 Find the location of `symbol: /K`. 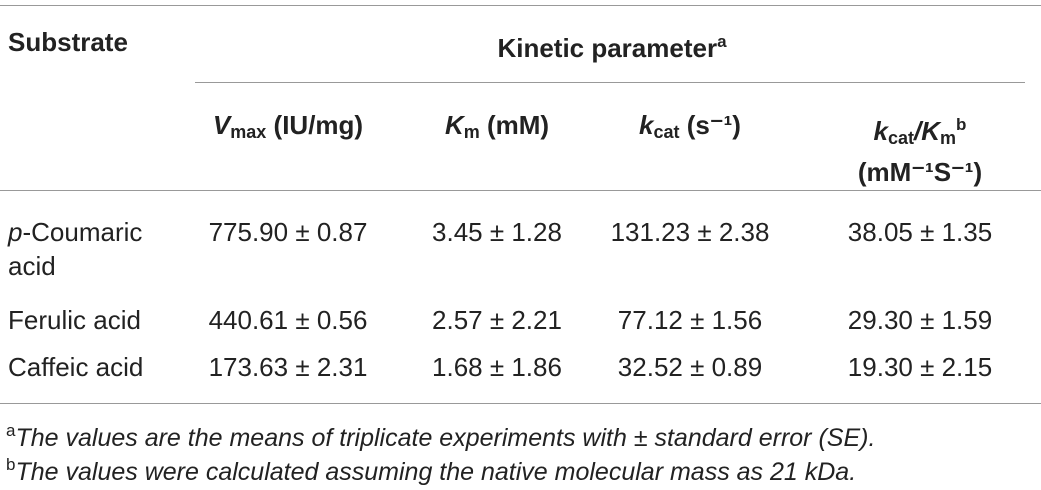

symbol: /K is located at coordinates (927, 131).